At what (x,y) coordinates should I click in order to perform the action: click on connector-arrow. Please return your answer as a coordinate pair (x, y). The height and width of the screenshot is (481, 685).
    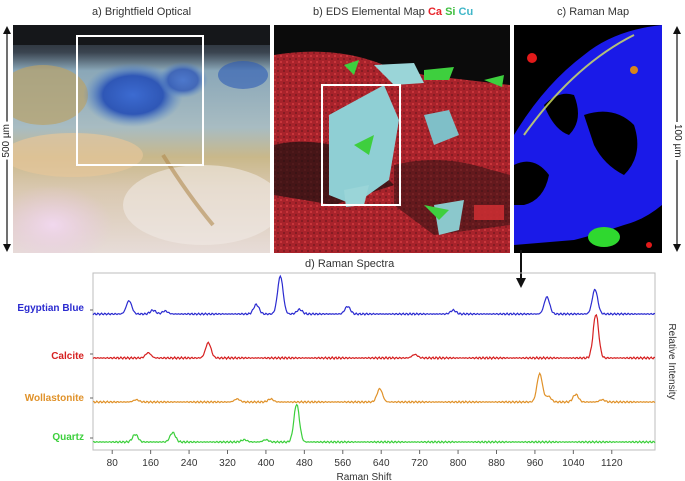
    Looking at the image, I should click on (521, 269).